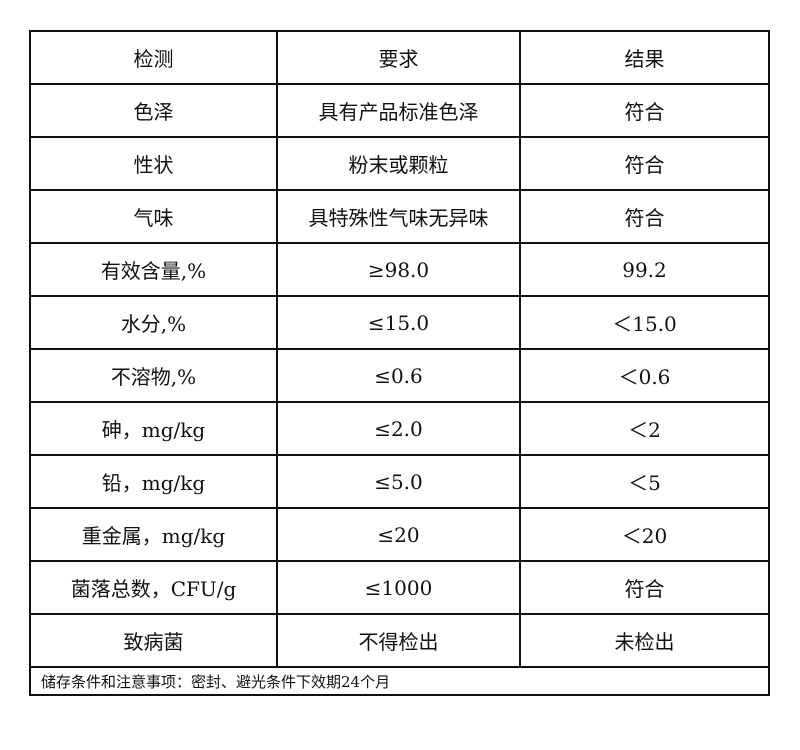 The height and width of the screenshot is (750, 800). Describe the element at coordinates (153, 163) in the screenshot. I see `cell-item: 性状` at that location.